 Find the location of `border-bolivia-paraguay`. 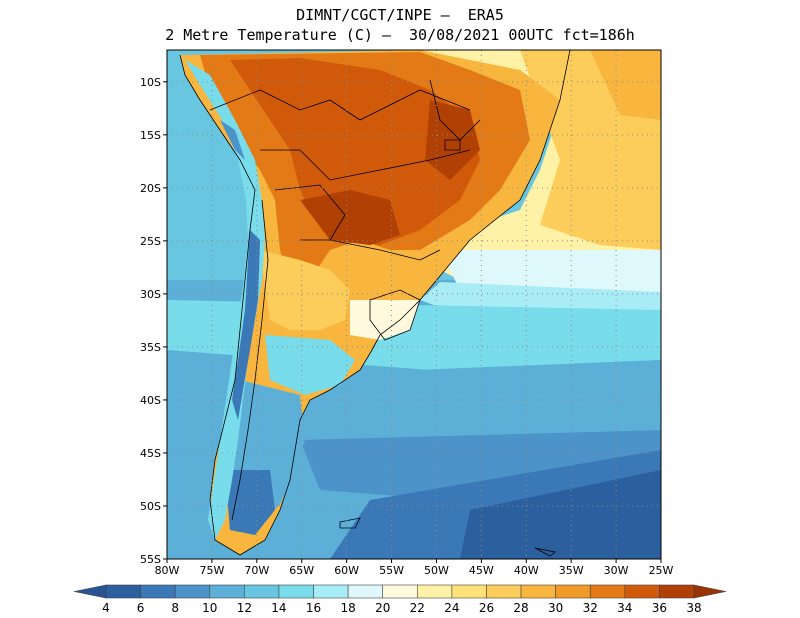

border-bolivia-paraguay is located at coordinates (310, 212).